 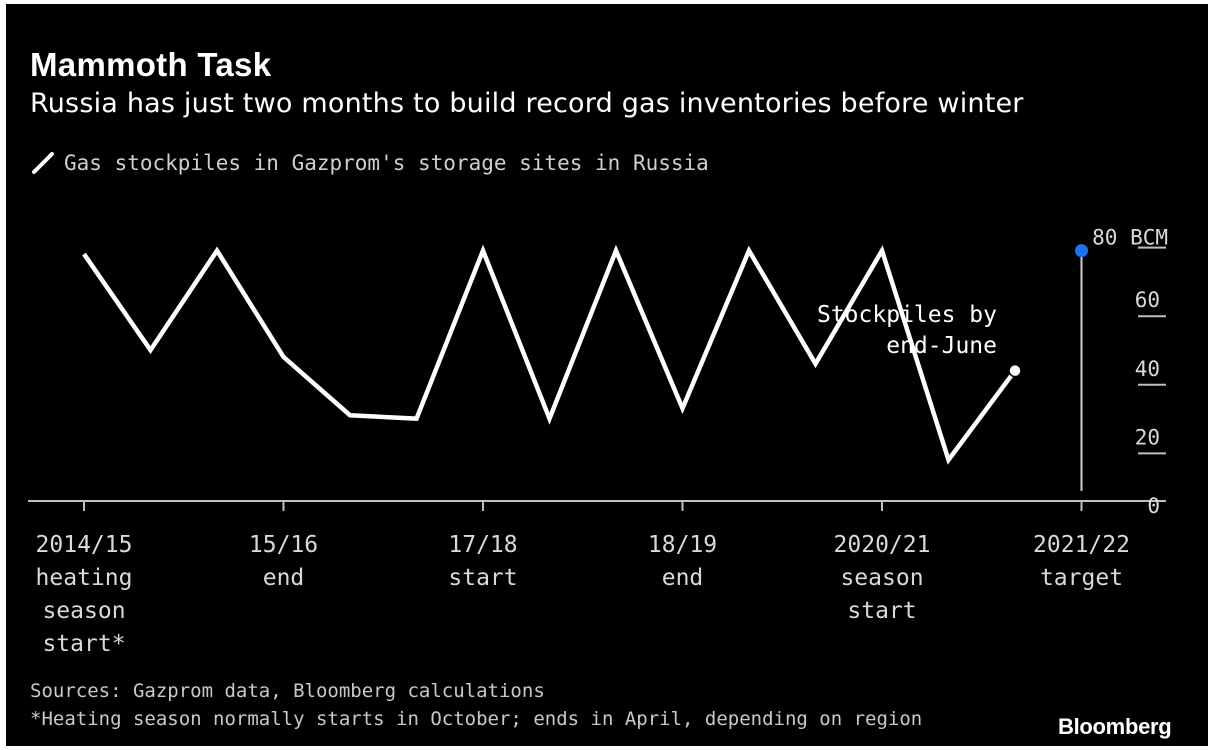 I want to click on y-tick-label: 40, so click(x=1147, y=369).